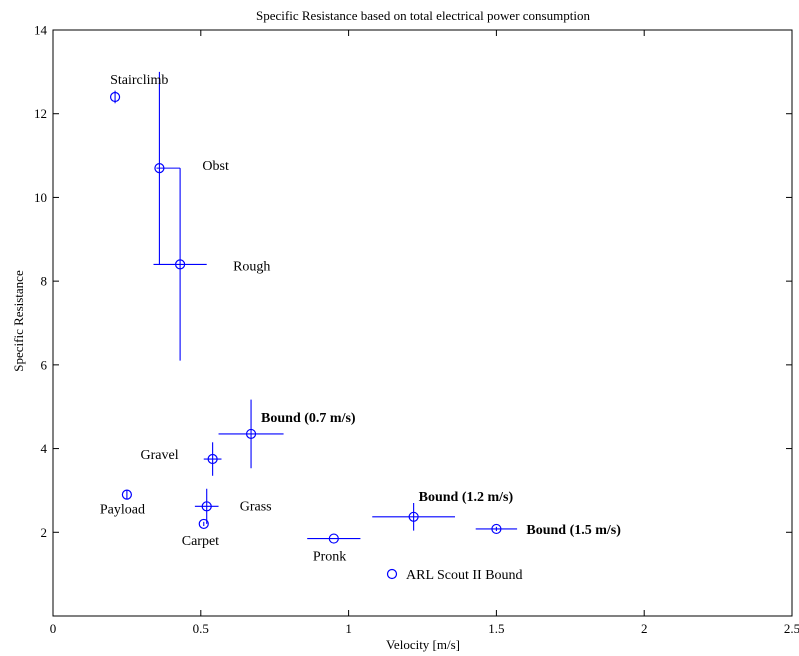  What do you see at coordinates (44, 281) in the screenshot?
I see `y-tick-label: 8` at bounding box center [44, 281].